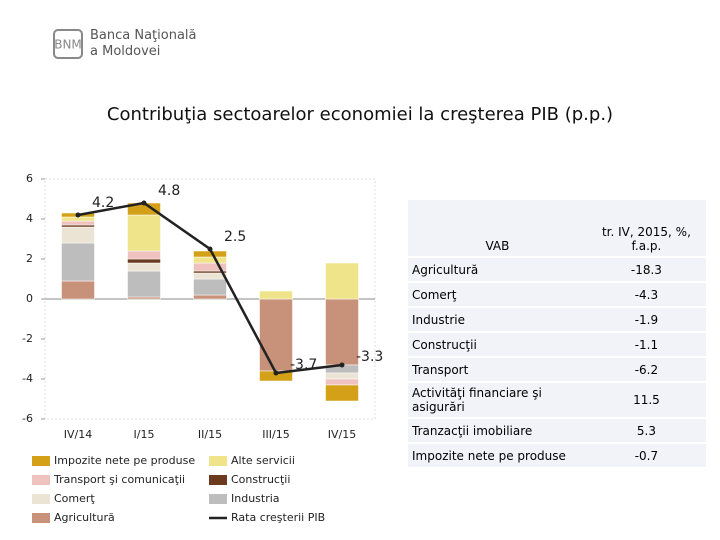 The height and width of the screenshot is (540, 720). I want to click on legend-label: Transport şi comunicaţii, so click(119, 479).